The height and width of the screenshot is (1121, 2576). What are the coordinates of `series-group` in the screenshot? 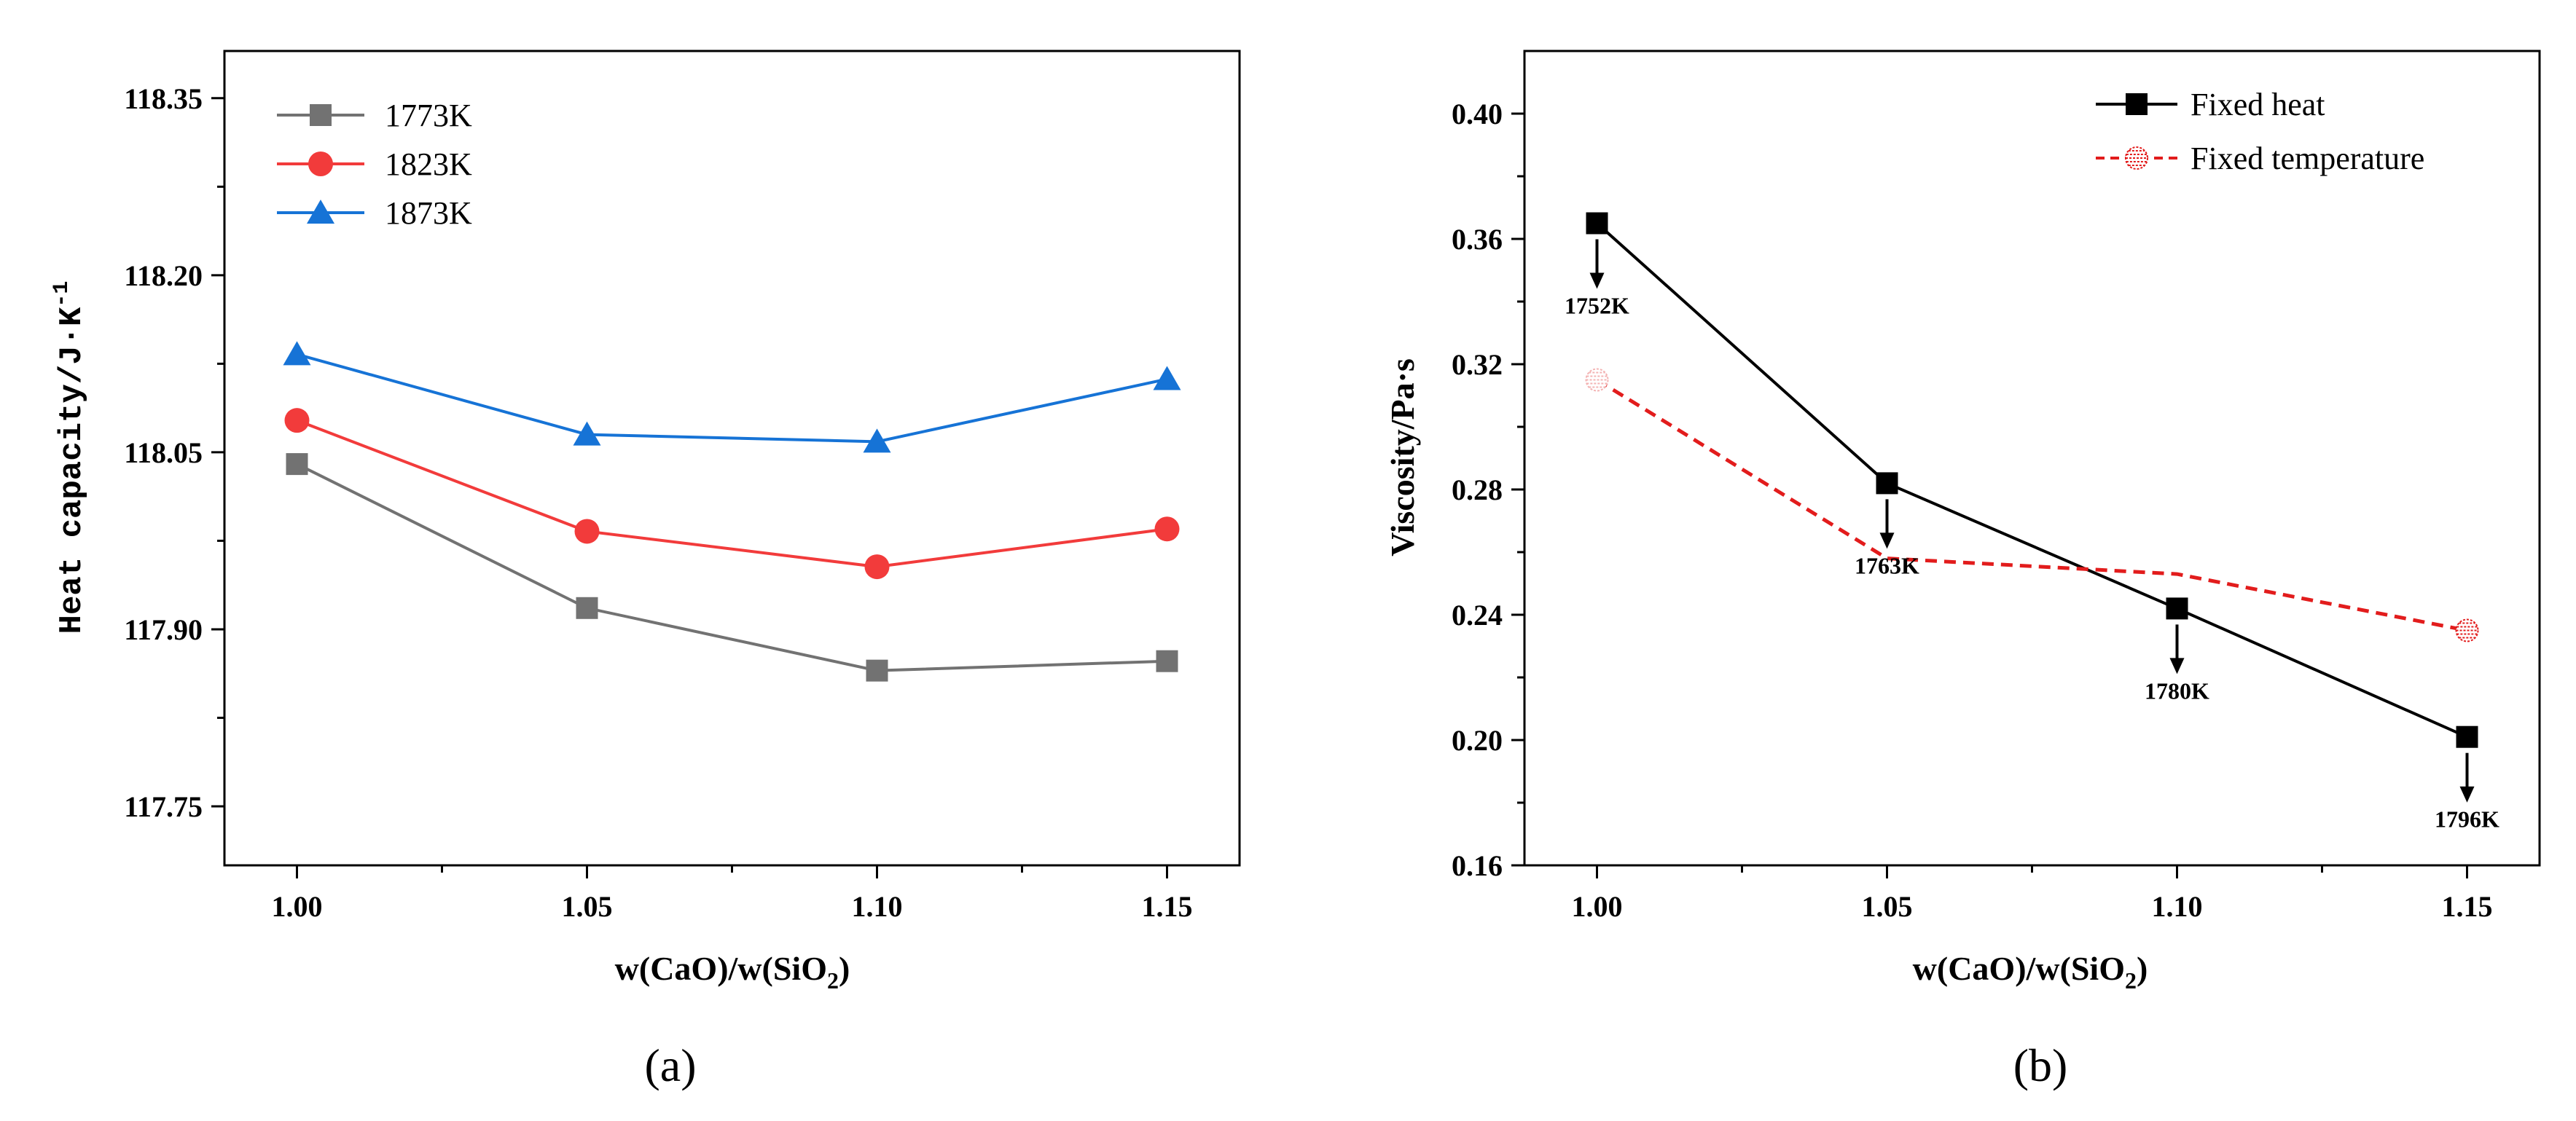 It's located at (732, 511).